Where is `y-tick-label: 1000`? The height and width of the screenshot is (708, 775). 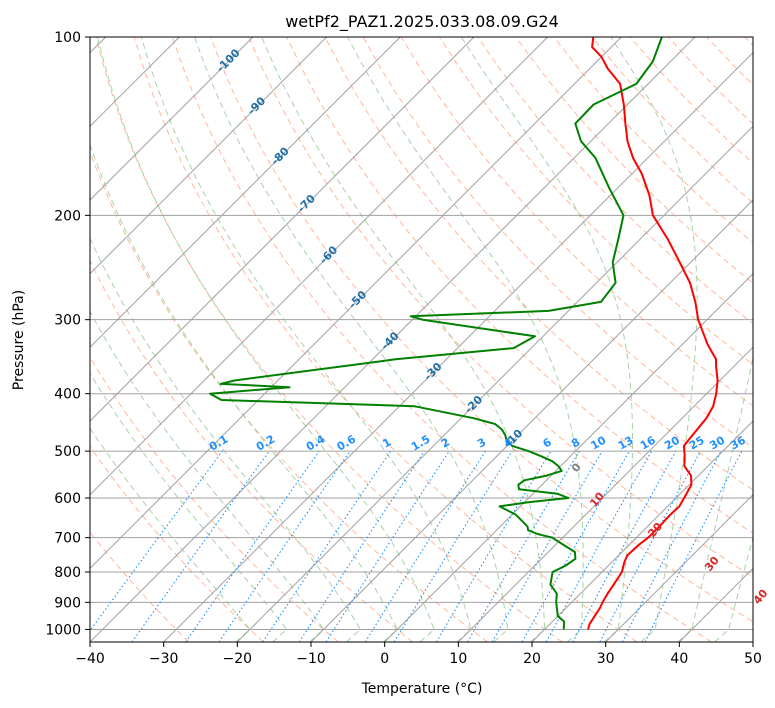 y-tick-label: 1000 is located at coordinates (63, 630).